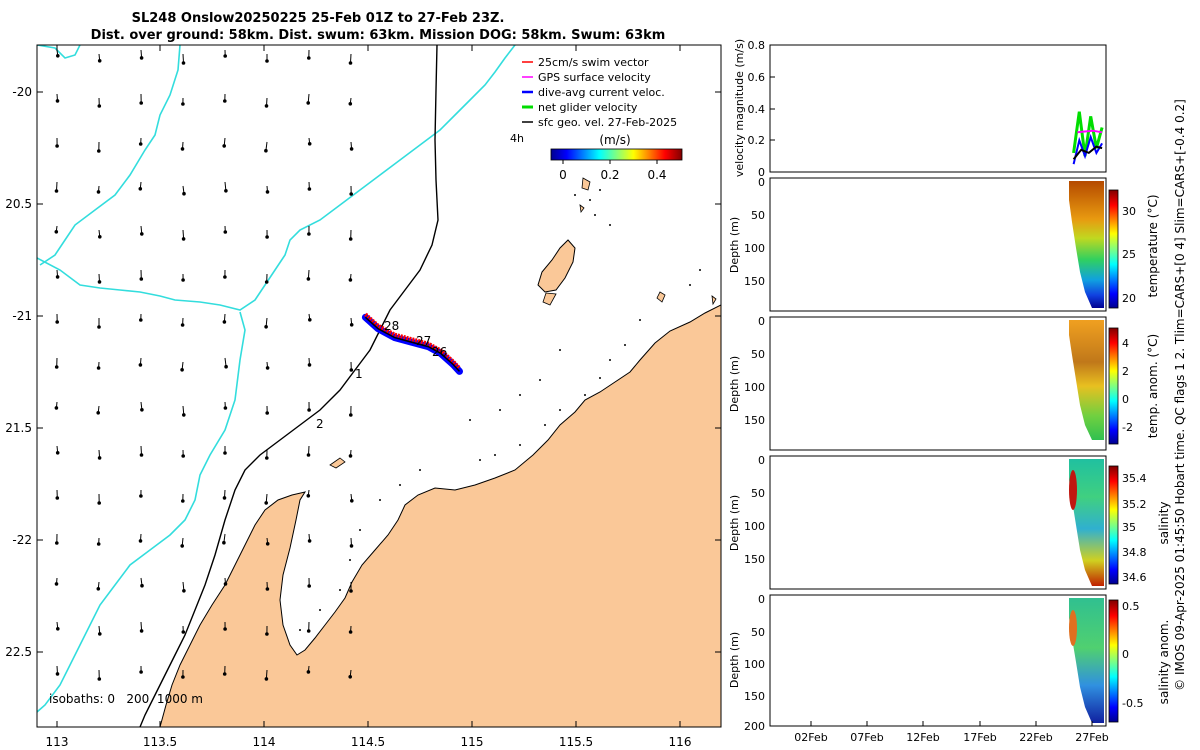 This screenshot has width=1200, height=750. What do you see at coordinates (757, 77) in the screenshot?
I see `velocity-ytick-0.6: 0.6` at bounding box center [757, 77].